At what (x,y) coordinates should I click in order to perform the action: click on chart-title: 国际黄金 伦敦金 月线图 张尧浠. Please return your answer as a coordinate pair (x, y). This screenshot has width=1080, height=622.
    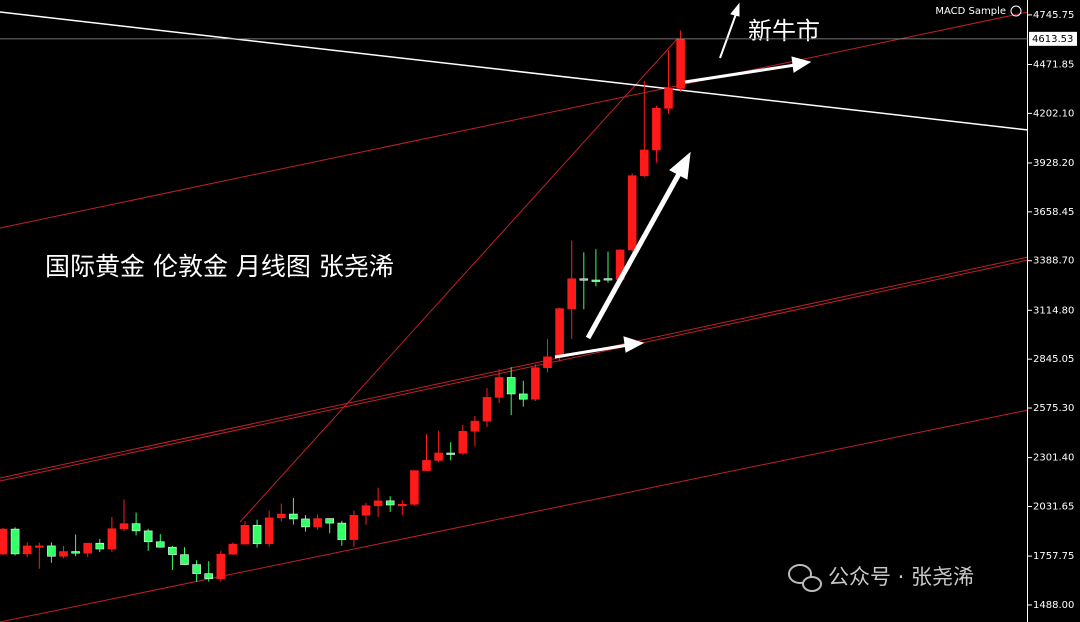
    Looking at the image, I should click on (219, 266).